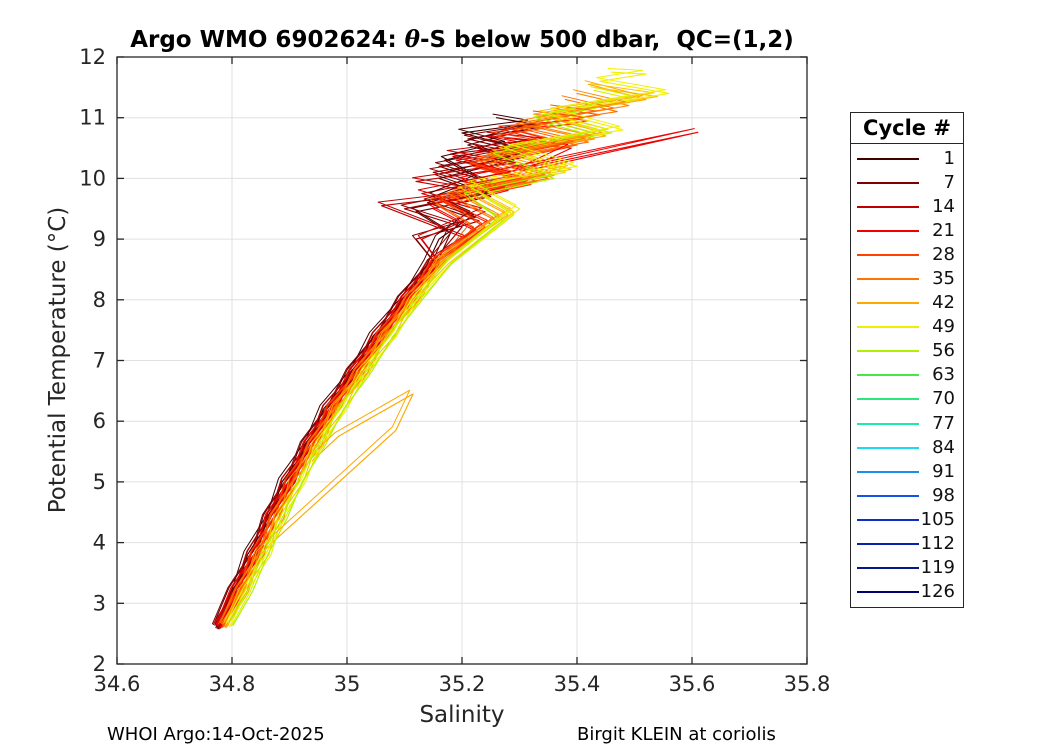  I want to click on legend-entry: 14, so click(907, 207).